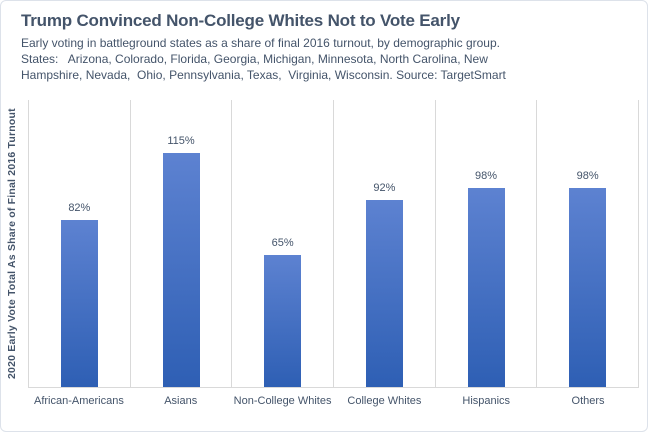 This screenshot has height=432, width=648. Describe the element at coordinates (79, 303) in the screenshot. I see `bar-african-americans` at that location.